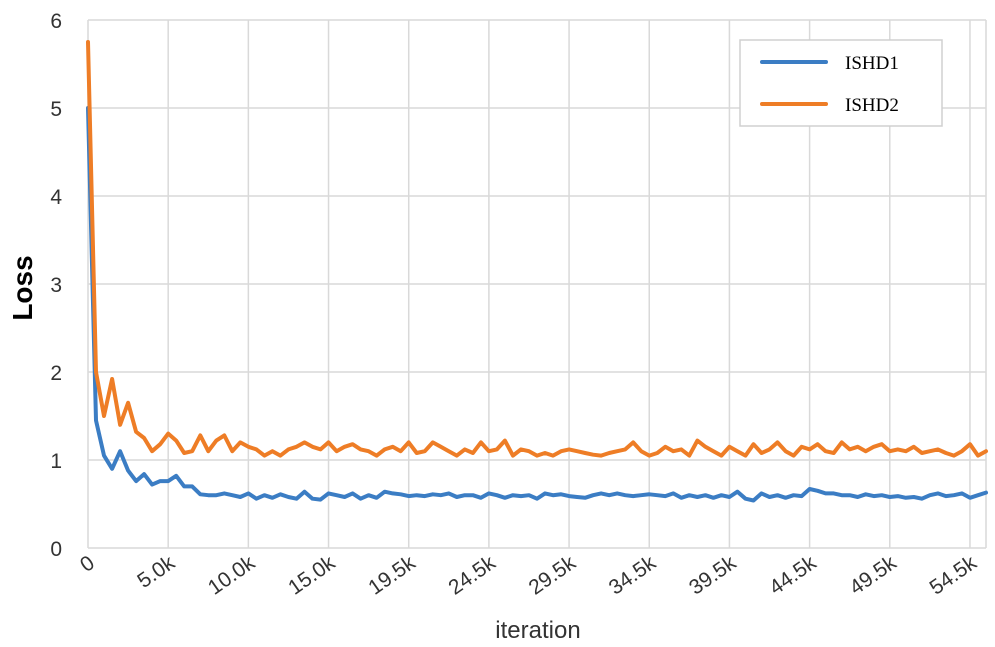 The width and height of the screenshot is (995, 647). I want to click on x-tick-label: 34.5k, so click(633, 575).